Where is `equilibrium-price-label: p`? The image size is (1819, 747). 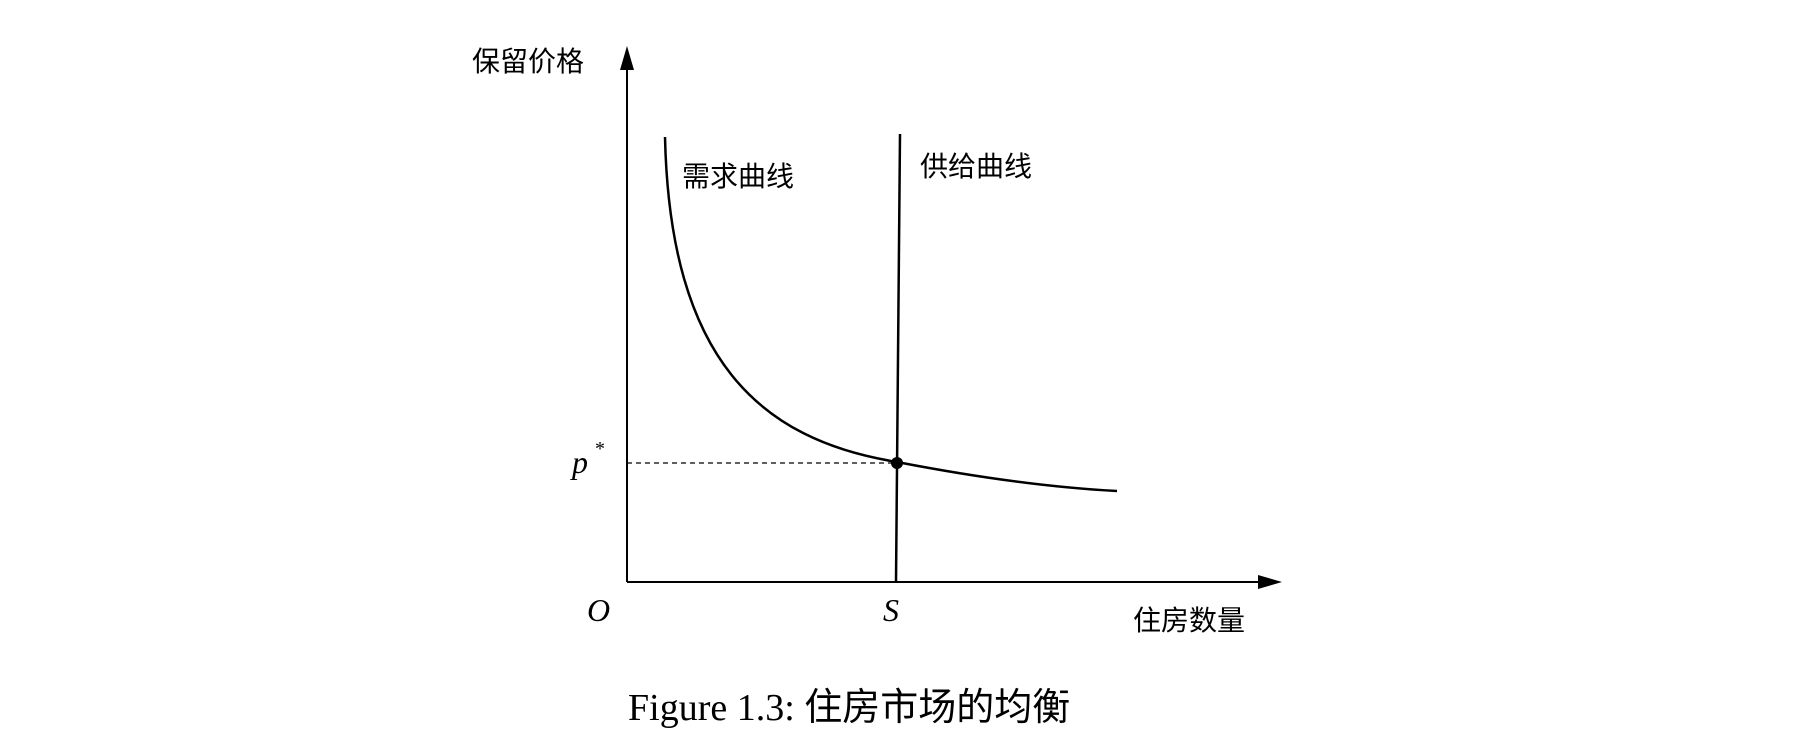
equilibrium-price-label: p is located at coordinates (579, 462).